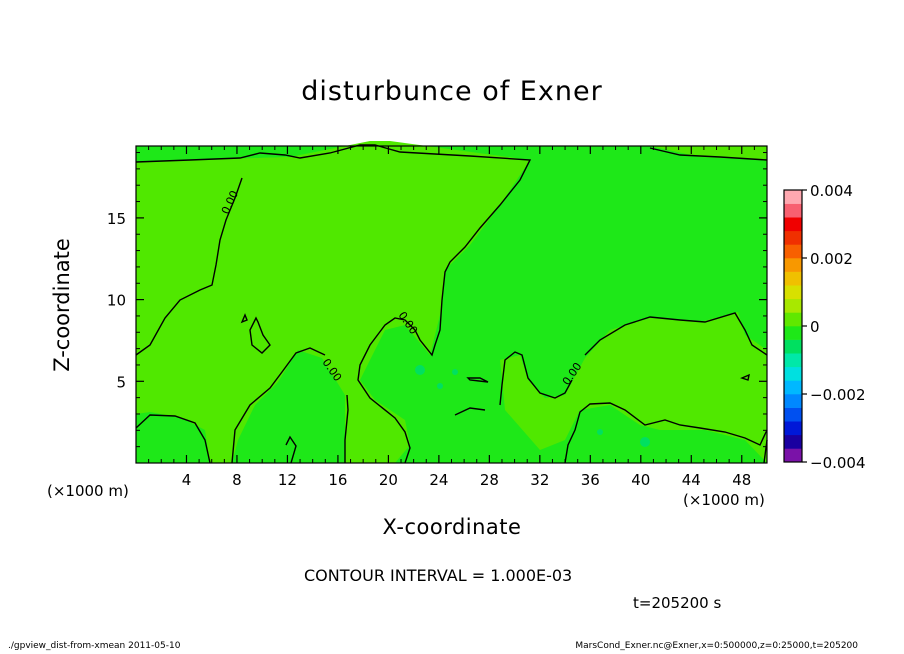  Describe the element at coordinates (116, 219) in the screenshot. I see `y-tick-label: 15` at that location.